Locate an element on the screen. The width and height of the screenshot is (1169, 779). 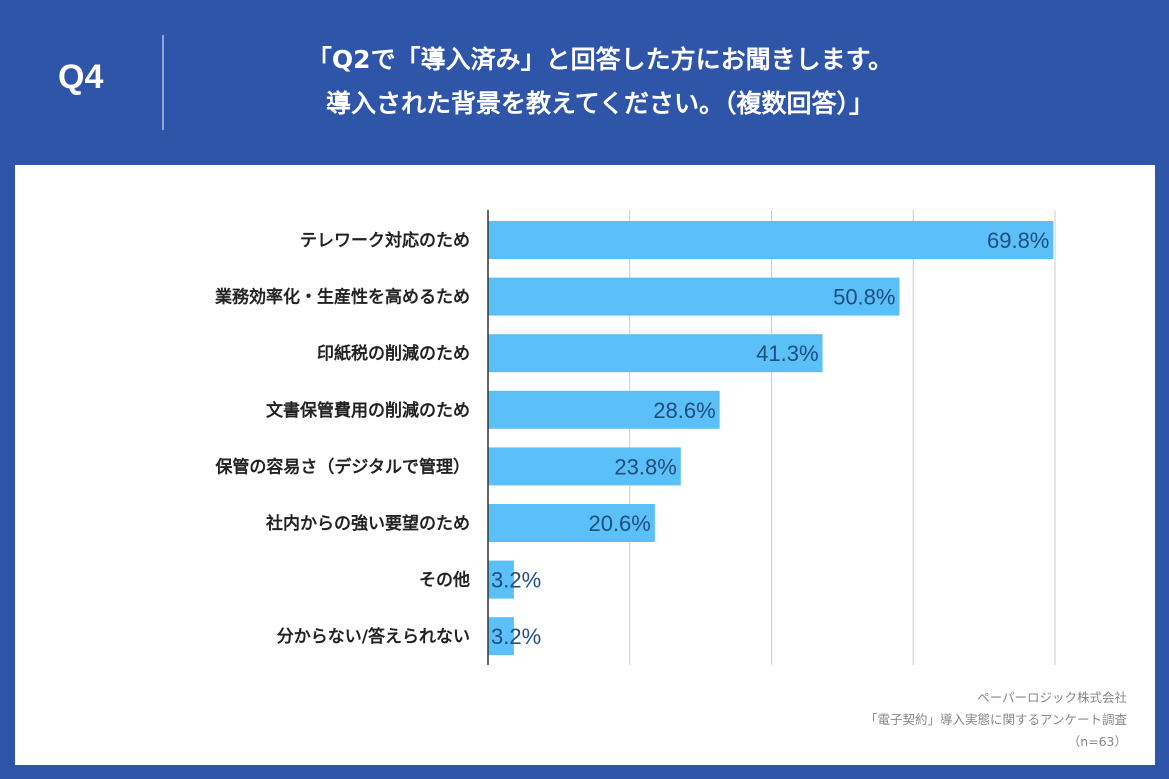
title-line-2: 導入された背景を教えてください。（複数回答）」 is located at coordinates (599, 103).